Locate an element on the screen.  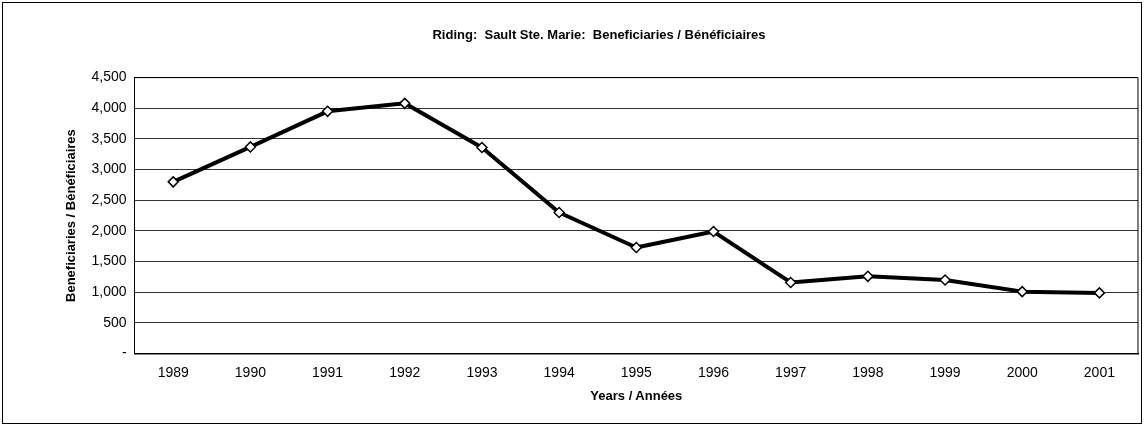
y-tick-label: 2,500 is located at coordinates (109, 199).